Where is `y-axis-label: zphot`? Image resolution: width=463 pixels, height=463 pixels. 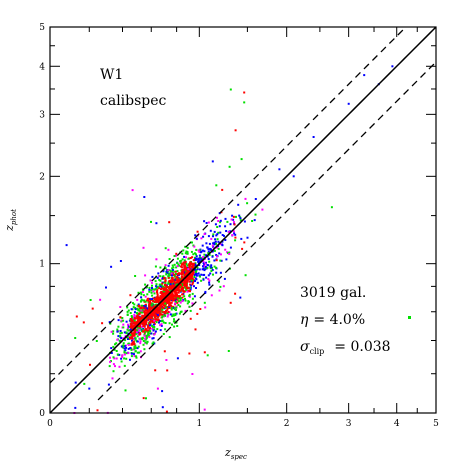 y-axis-label: zphot is located at coordinates (10, 220).